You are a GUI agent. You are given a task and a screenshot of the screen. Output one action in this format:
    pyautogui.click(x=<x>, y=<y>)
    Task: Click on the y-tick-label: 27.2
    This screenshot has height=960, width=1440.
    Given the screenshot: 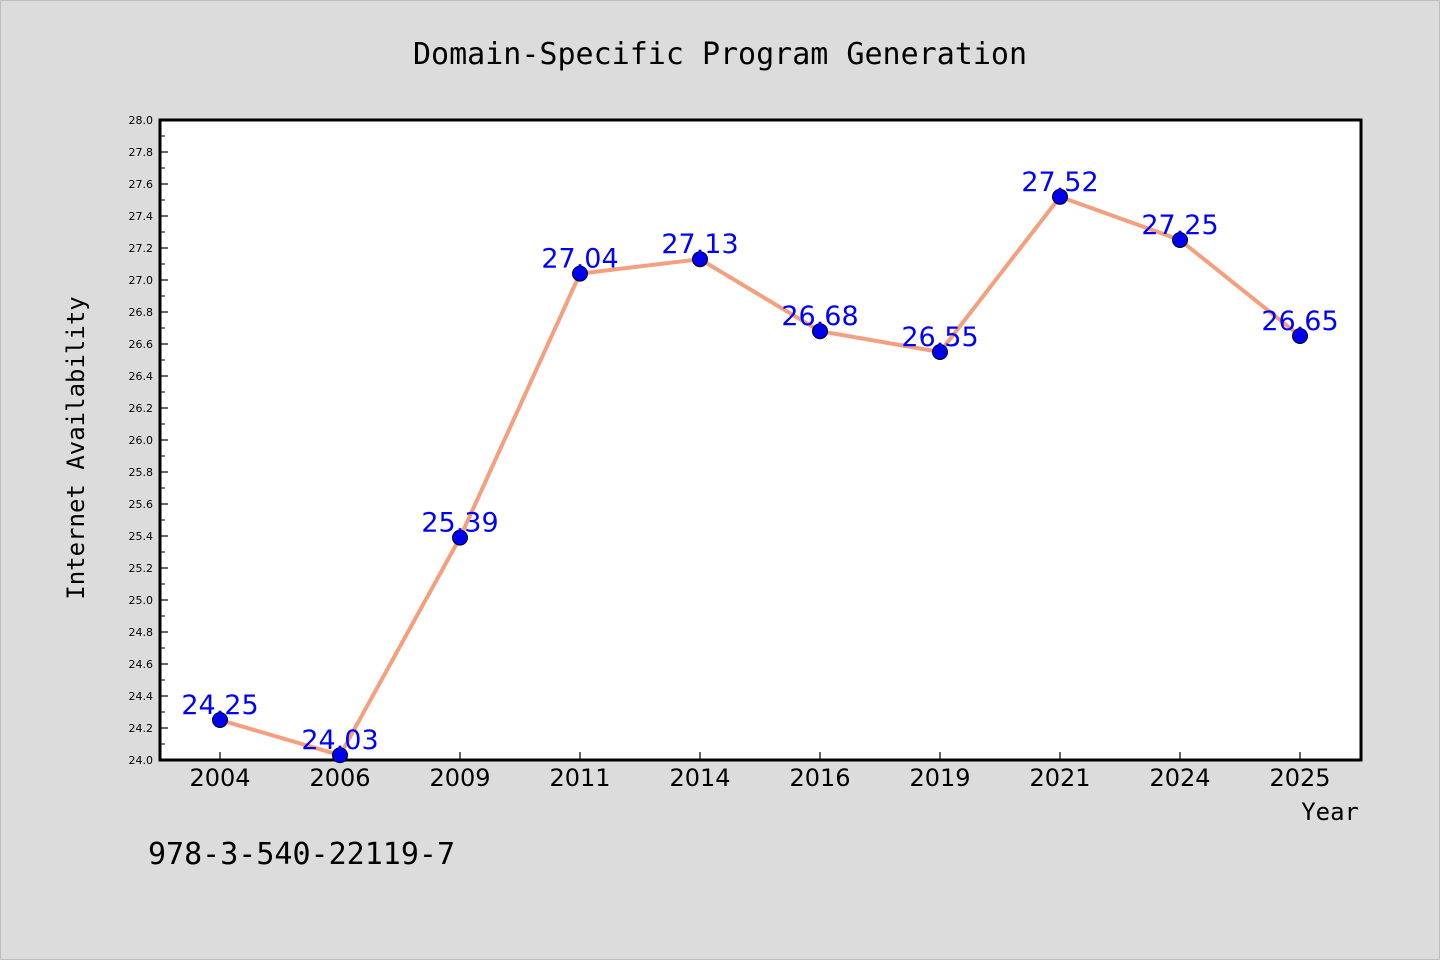 What is the action you would take?
    pyautogui.click(x=141, y=248)
    